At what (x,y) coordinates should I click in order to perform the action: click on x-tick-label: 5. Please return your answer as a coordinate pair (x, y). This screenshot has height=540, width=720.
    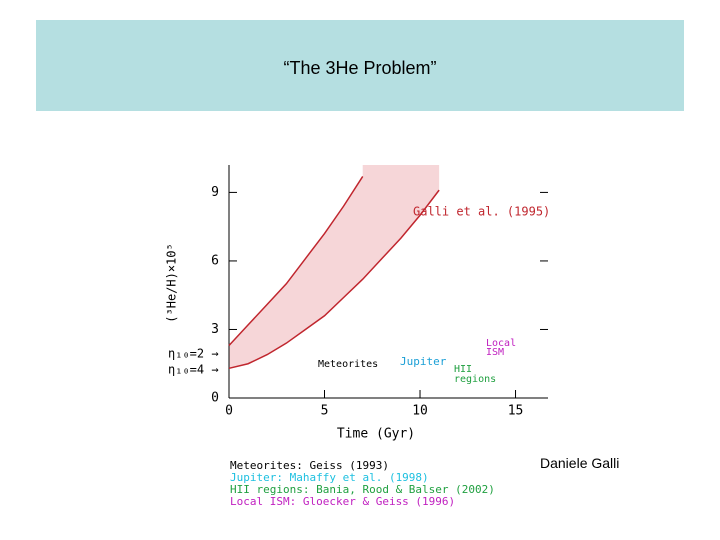
    Looking at the image, I should click on (325, 411).